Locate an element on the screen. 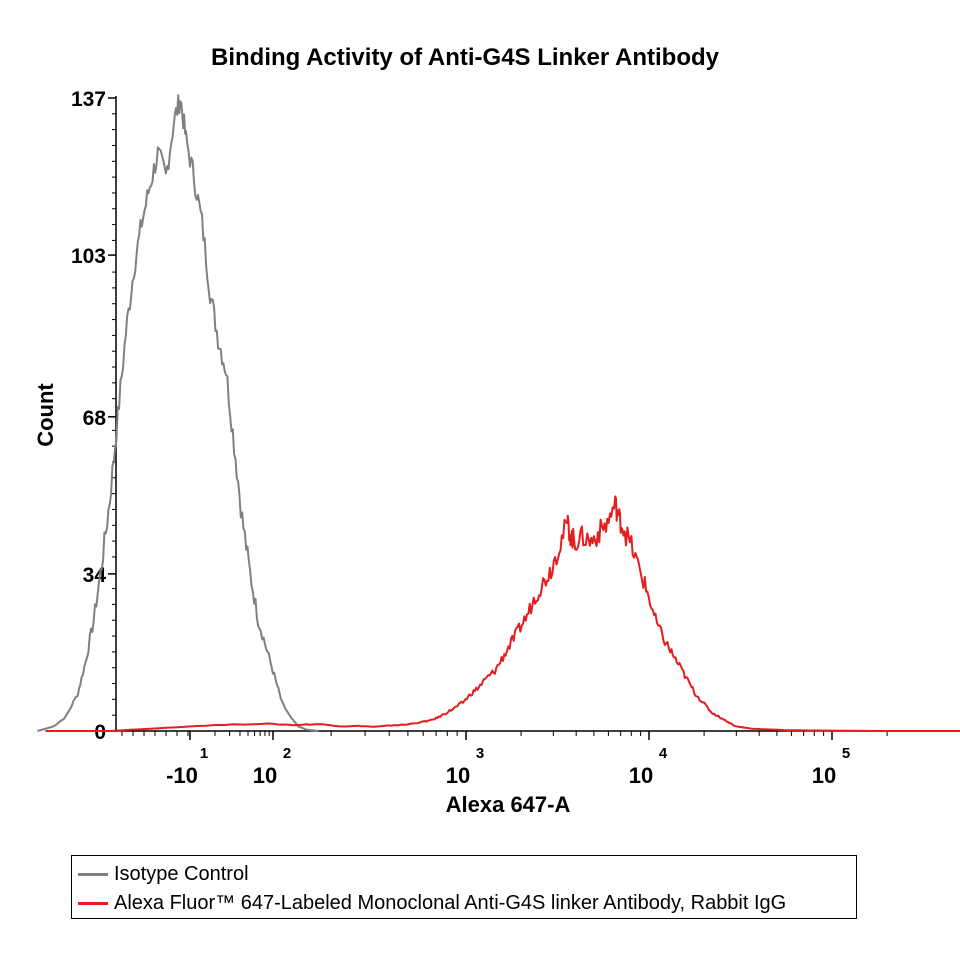 Image resolution: width=960 pixels, height=960 pixels. y-axis-title: Count is located at coordinates (45, 415).